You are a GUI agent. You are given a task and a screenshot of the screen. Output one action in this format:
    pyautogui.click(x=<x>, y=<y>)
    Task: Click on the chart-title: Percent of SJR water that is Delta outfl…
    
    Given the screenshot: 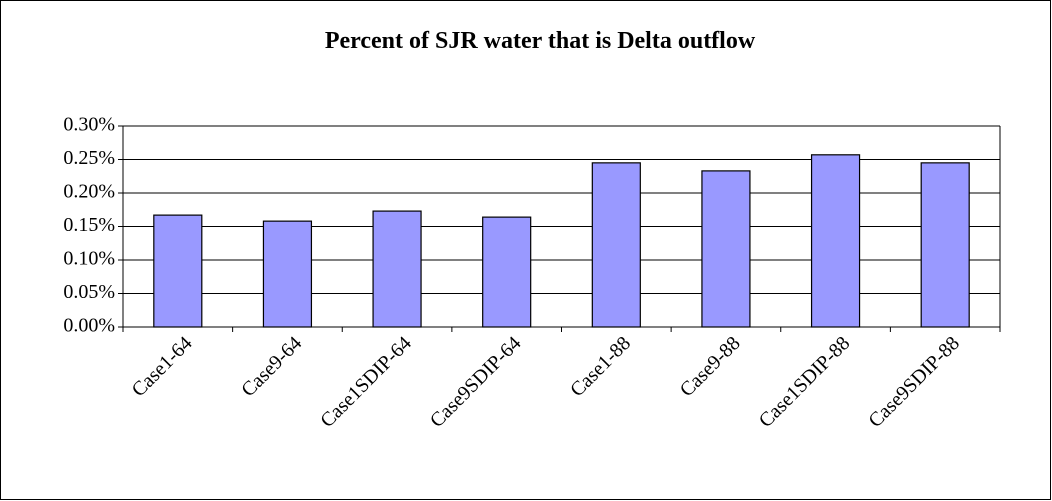 What is the action you would take?
    pyautogui.click(x=540, y=41)
    